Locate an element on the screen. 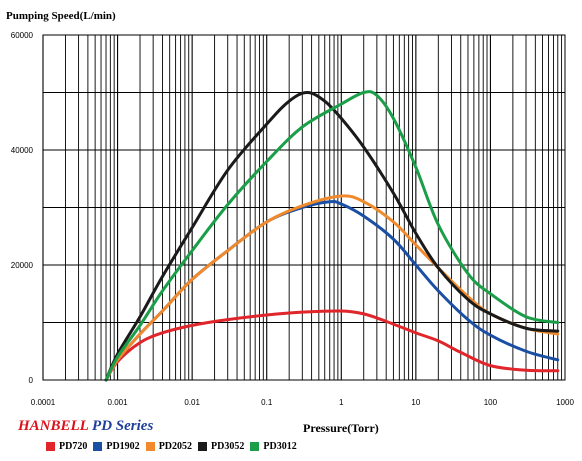 This screenshot has width=582, height=461. legend: PD720 PD1902 PD2052 PD3052 PD3012 is located at coordinates (171, 446).